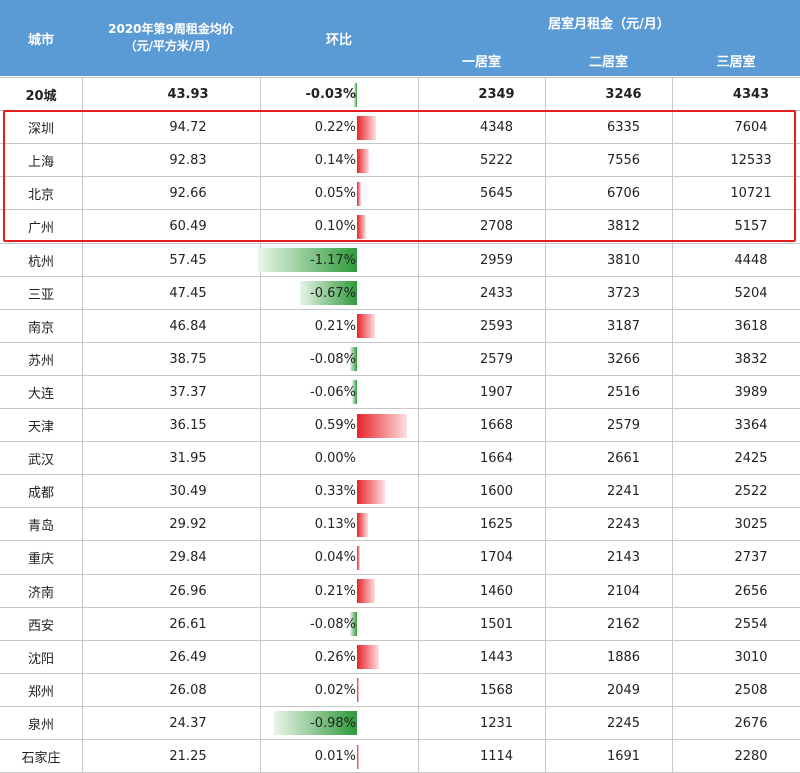 Image resolution: width=800 pixels, height=773 pixels. I want to click on cell-city: 济南, so click(40, 593).